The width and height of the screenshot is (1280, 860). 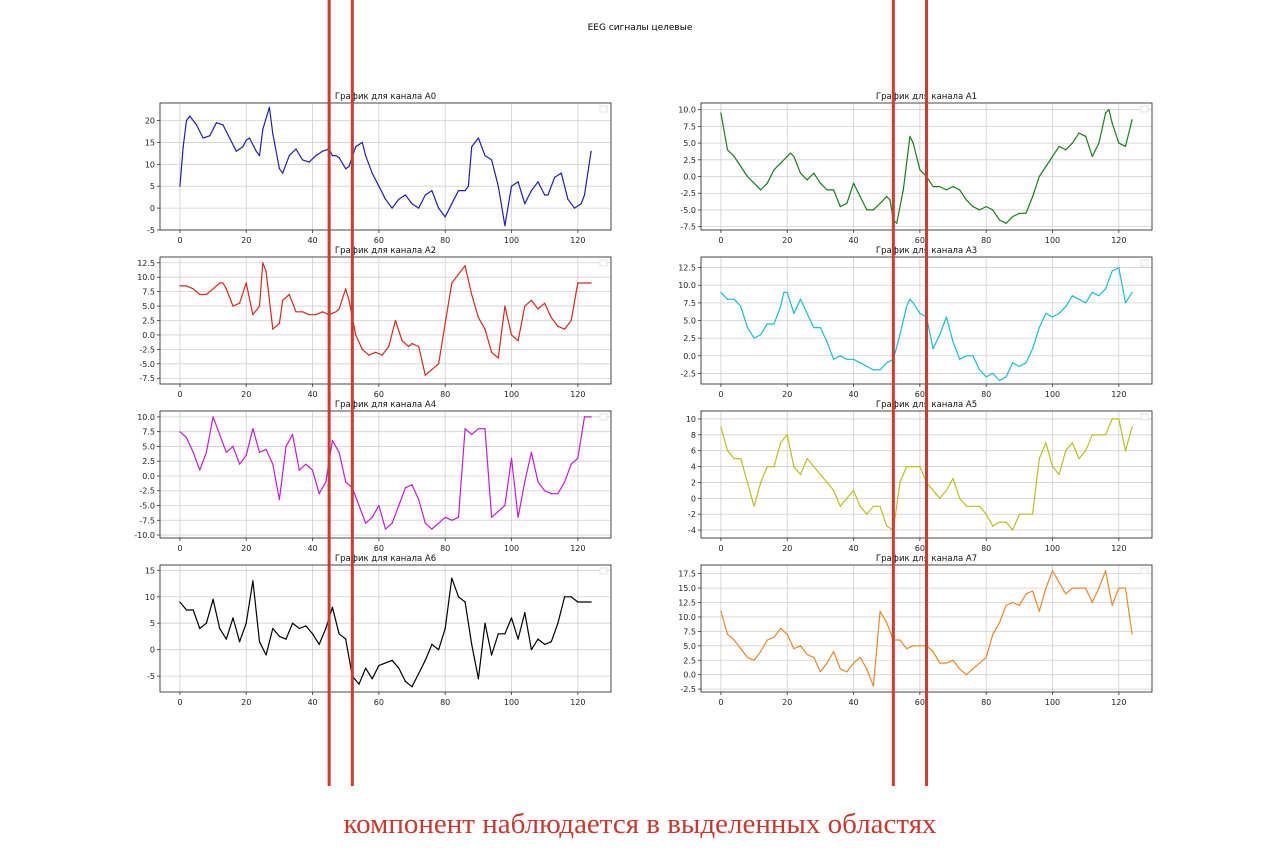 I want to click on y-tick-label: 5, so click(x=152, y=623).